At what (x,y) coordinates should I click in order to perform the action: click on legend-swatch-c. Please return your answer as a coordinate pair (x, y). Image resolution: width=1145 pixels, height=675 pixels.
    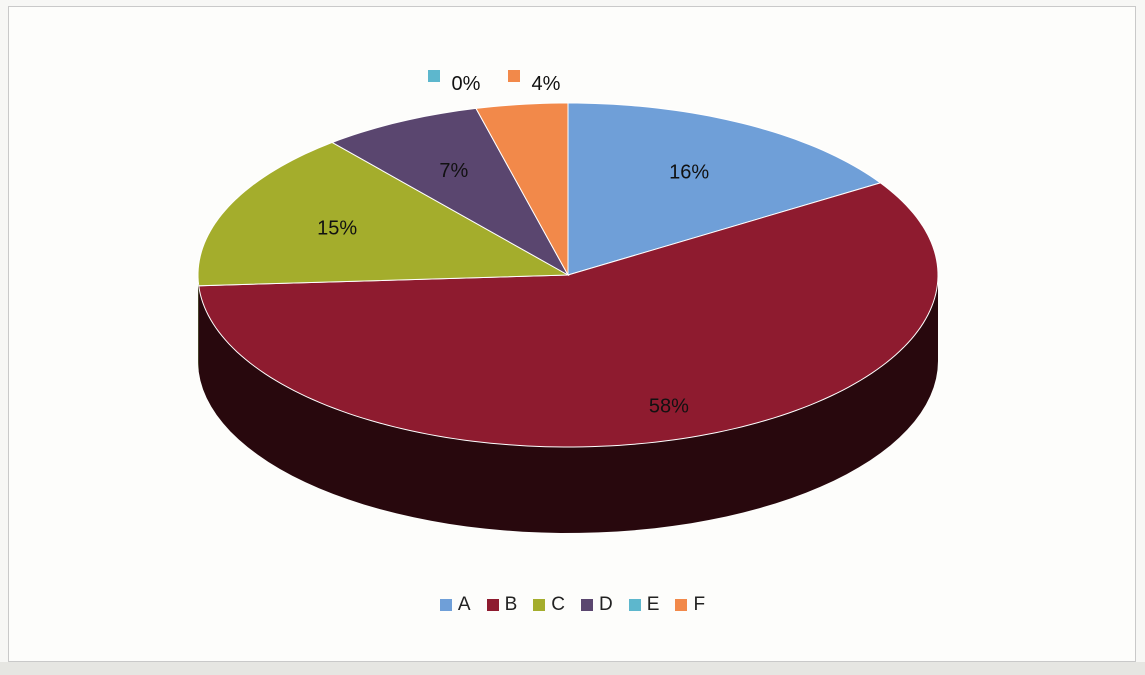
    Looking at the image, I should click on (539, 605).